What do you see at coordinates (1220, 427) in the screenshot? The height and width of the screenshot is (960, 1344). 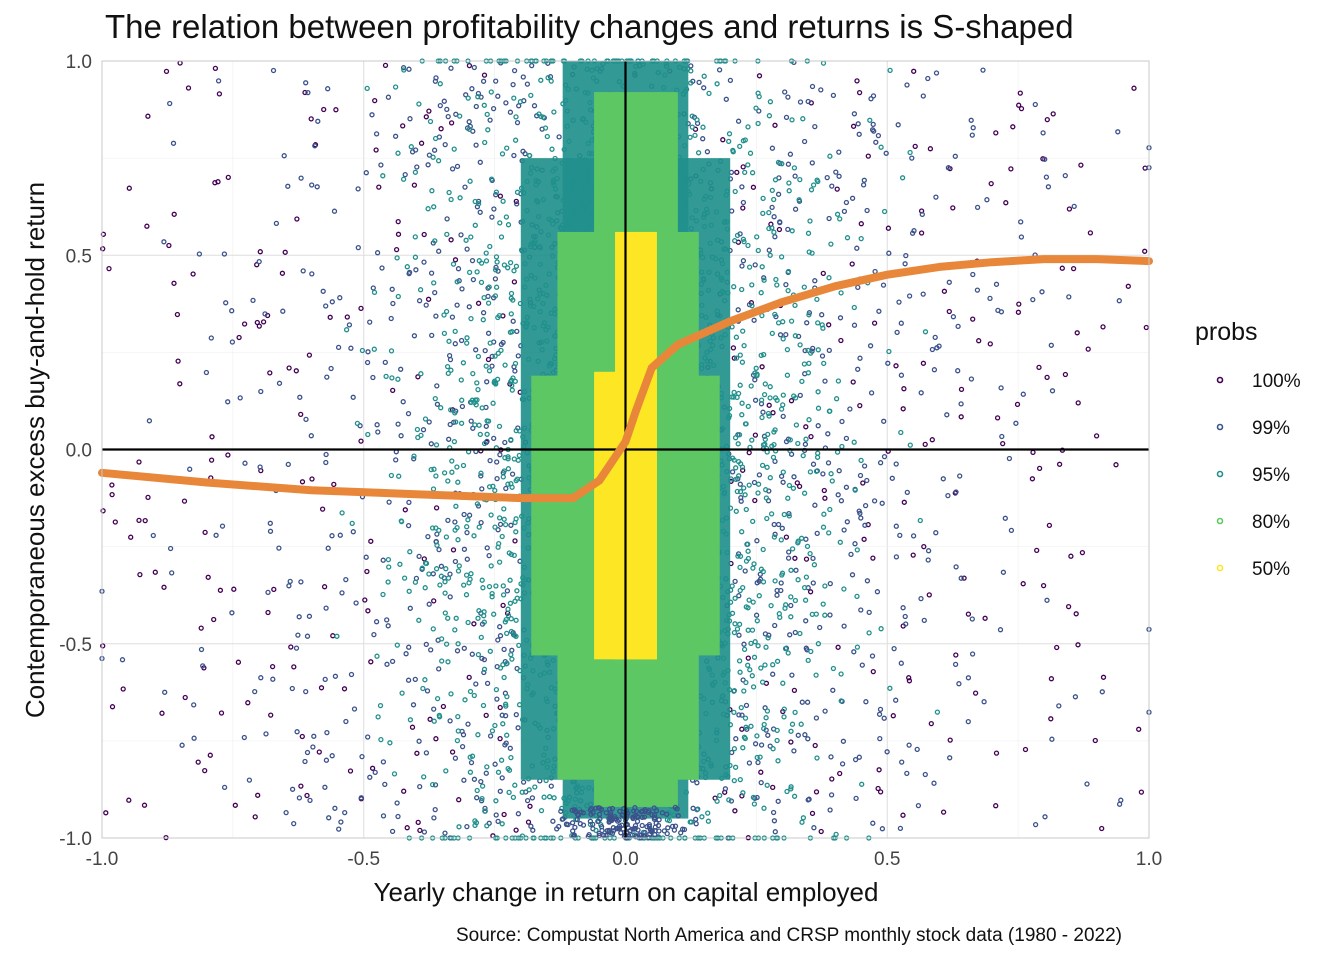 I see `legend-swatch` at bounding box center [1220, 427].